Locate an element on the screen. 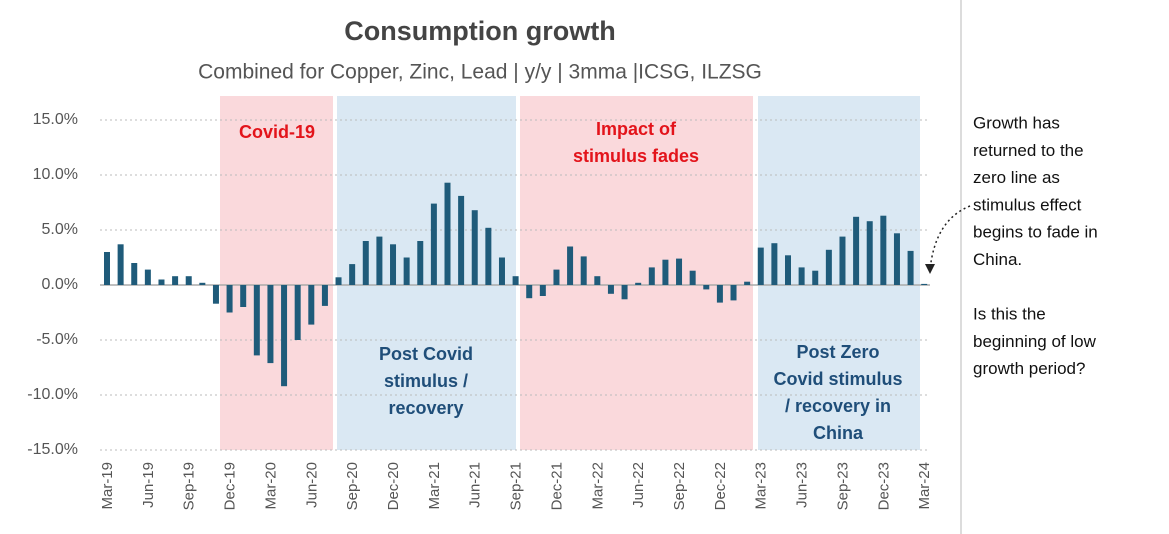 The image size is (1169, 534). x-tick-label: Sep-20 is located at coordinates (352, 486).